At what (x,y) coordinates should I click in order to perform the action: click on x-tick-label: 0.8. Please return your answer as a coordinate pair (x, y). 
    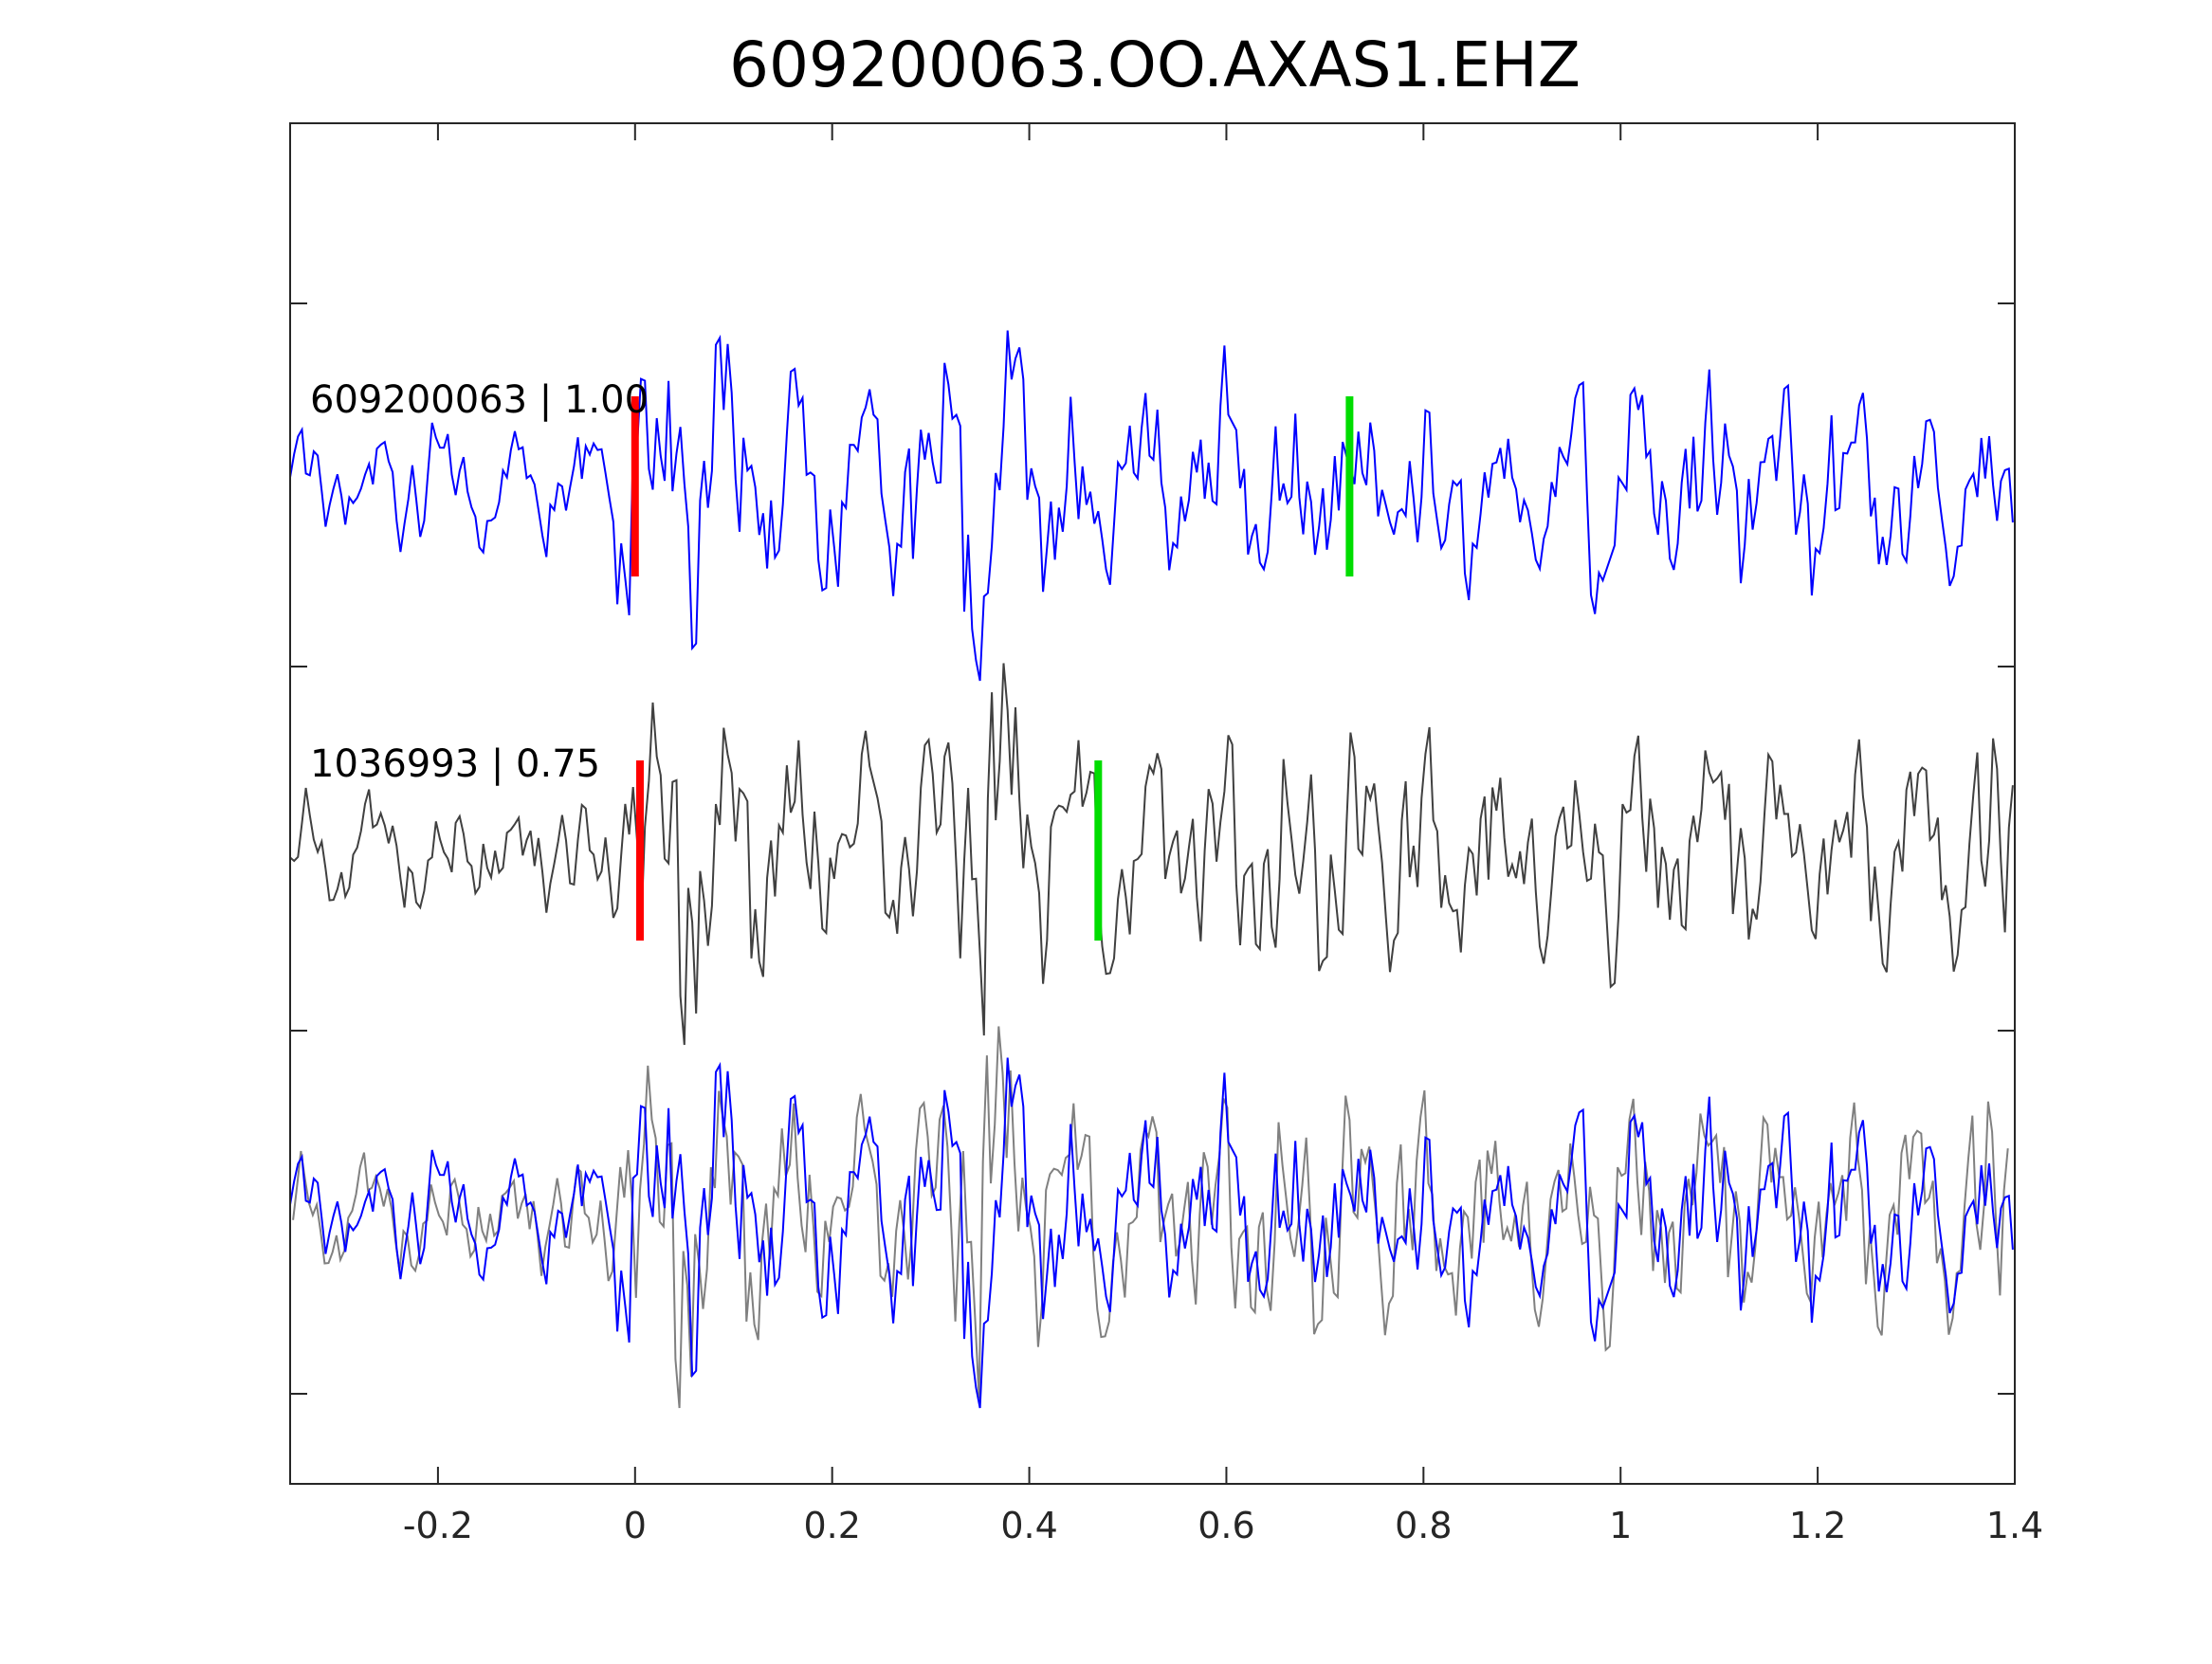
    Looking at the image, I should click on (1423, 1525).